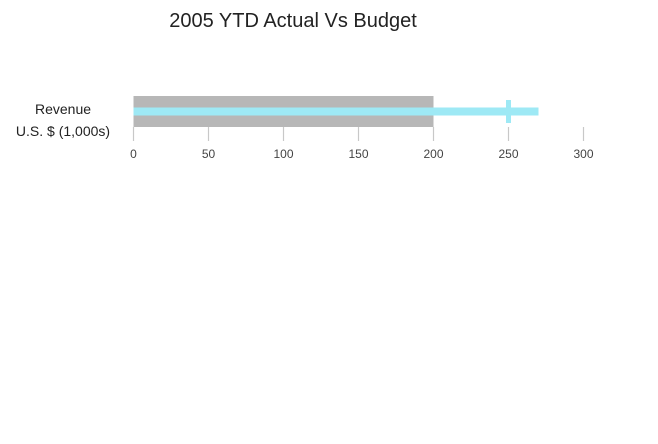  I want to click on x-tick-label-50: 50, so click(209, 154).